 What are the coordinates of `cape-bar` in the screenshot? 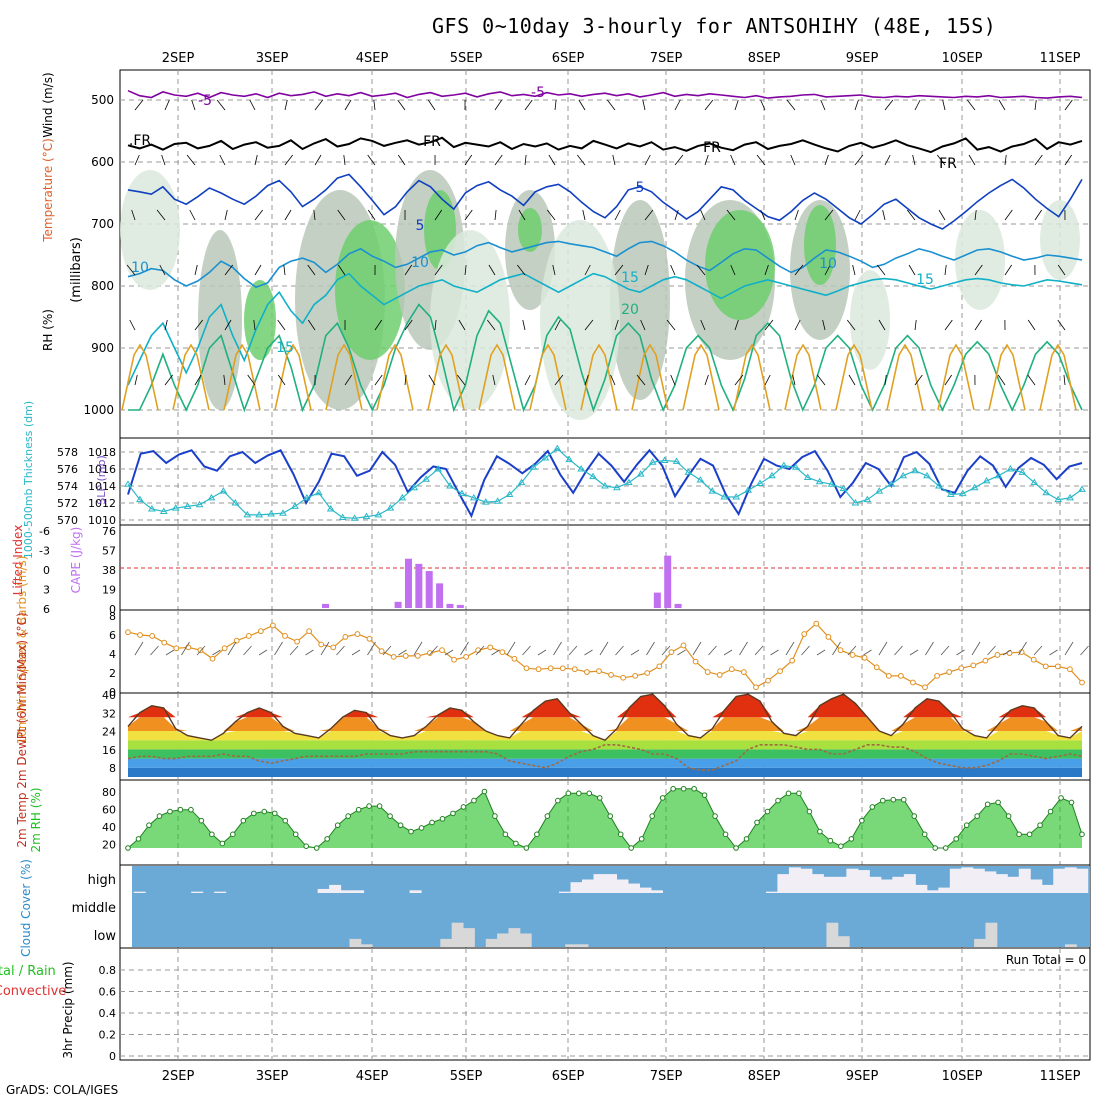 It's located at (408, 583).